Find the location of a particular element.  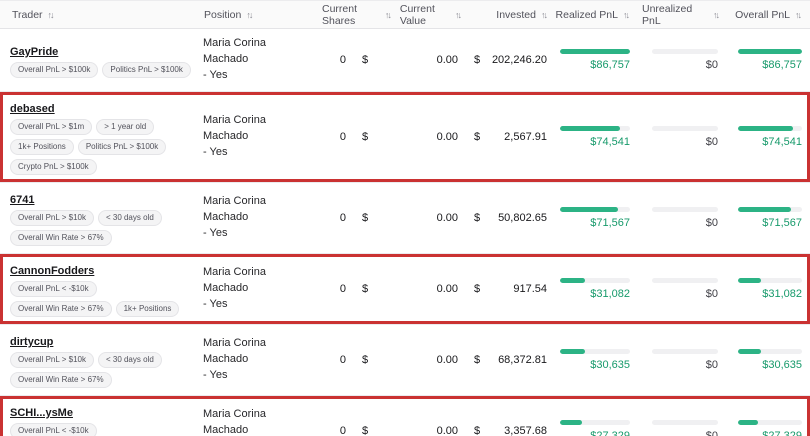

invested-cell: $68,372.81 is located at coordinates (509, 360).